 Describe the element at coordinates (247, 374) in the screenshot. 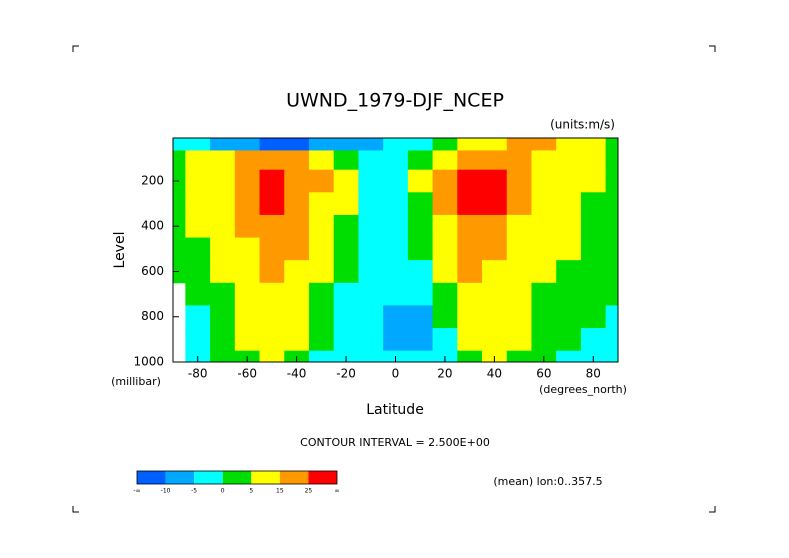

I see `x-tick-label: -60` at that location.